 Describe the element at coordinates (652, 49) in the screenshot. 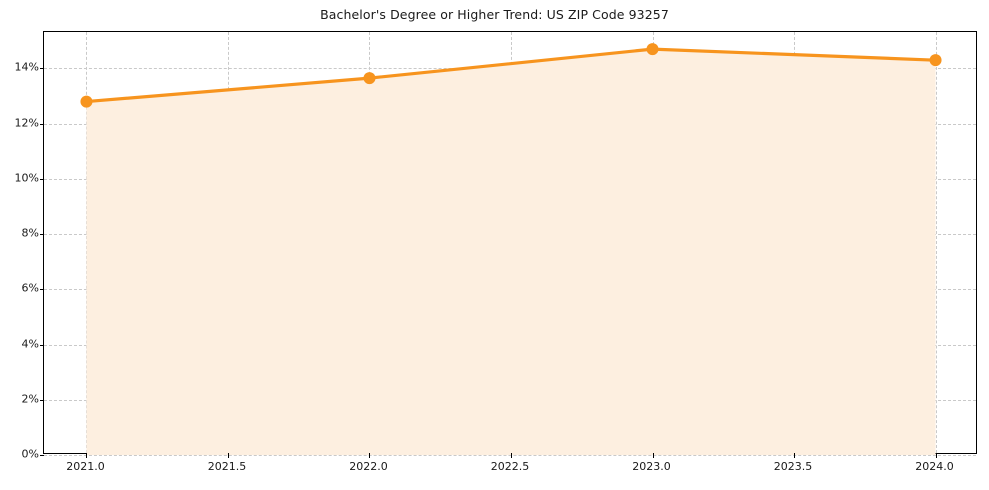

I see `data-point-marker: 2023: 14.7%` at that location.